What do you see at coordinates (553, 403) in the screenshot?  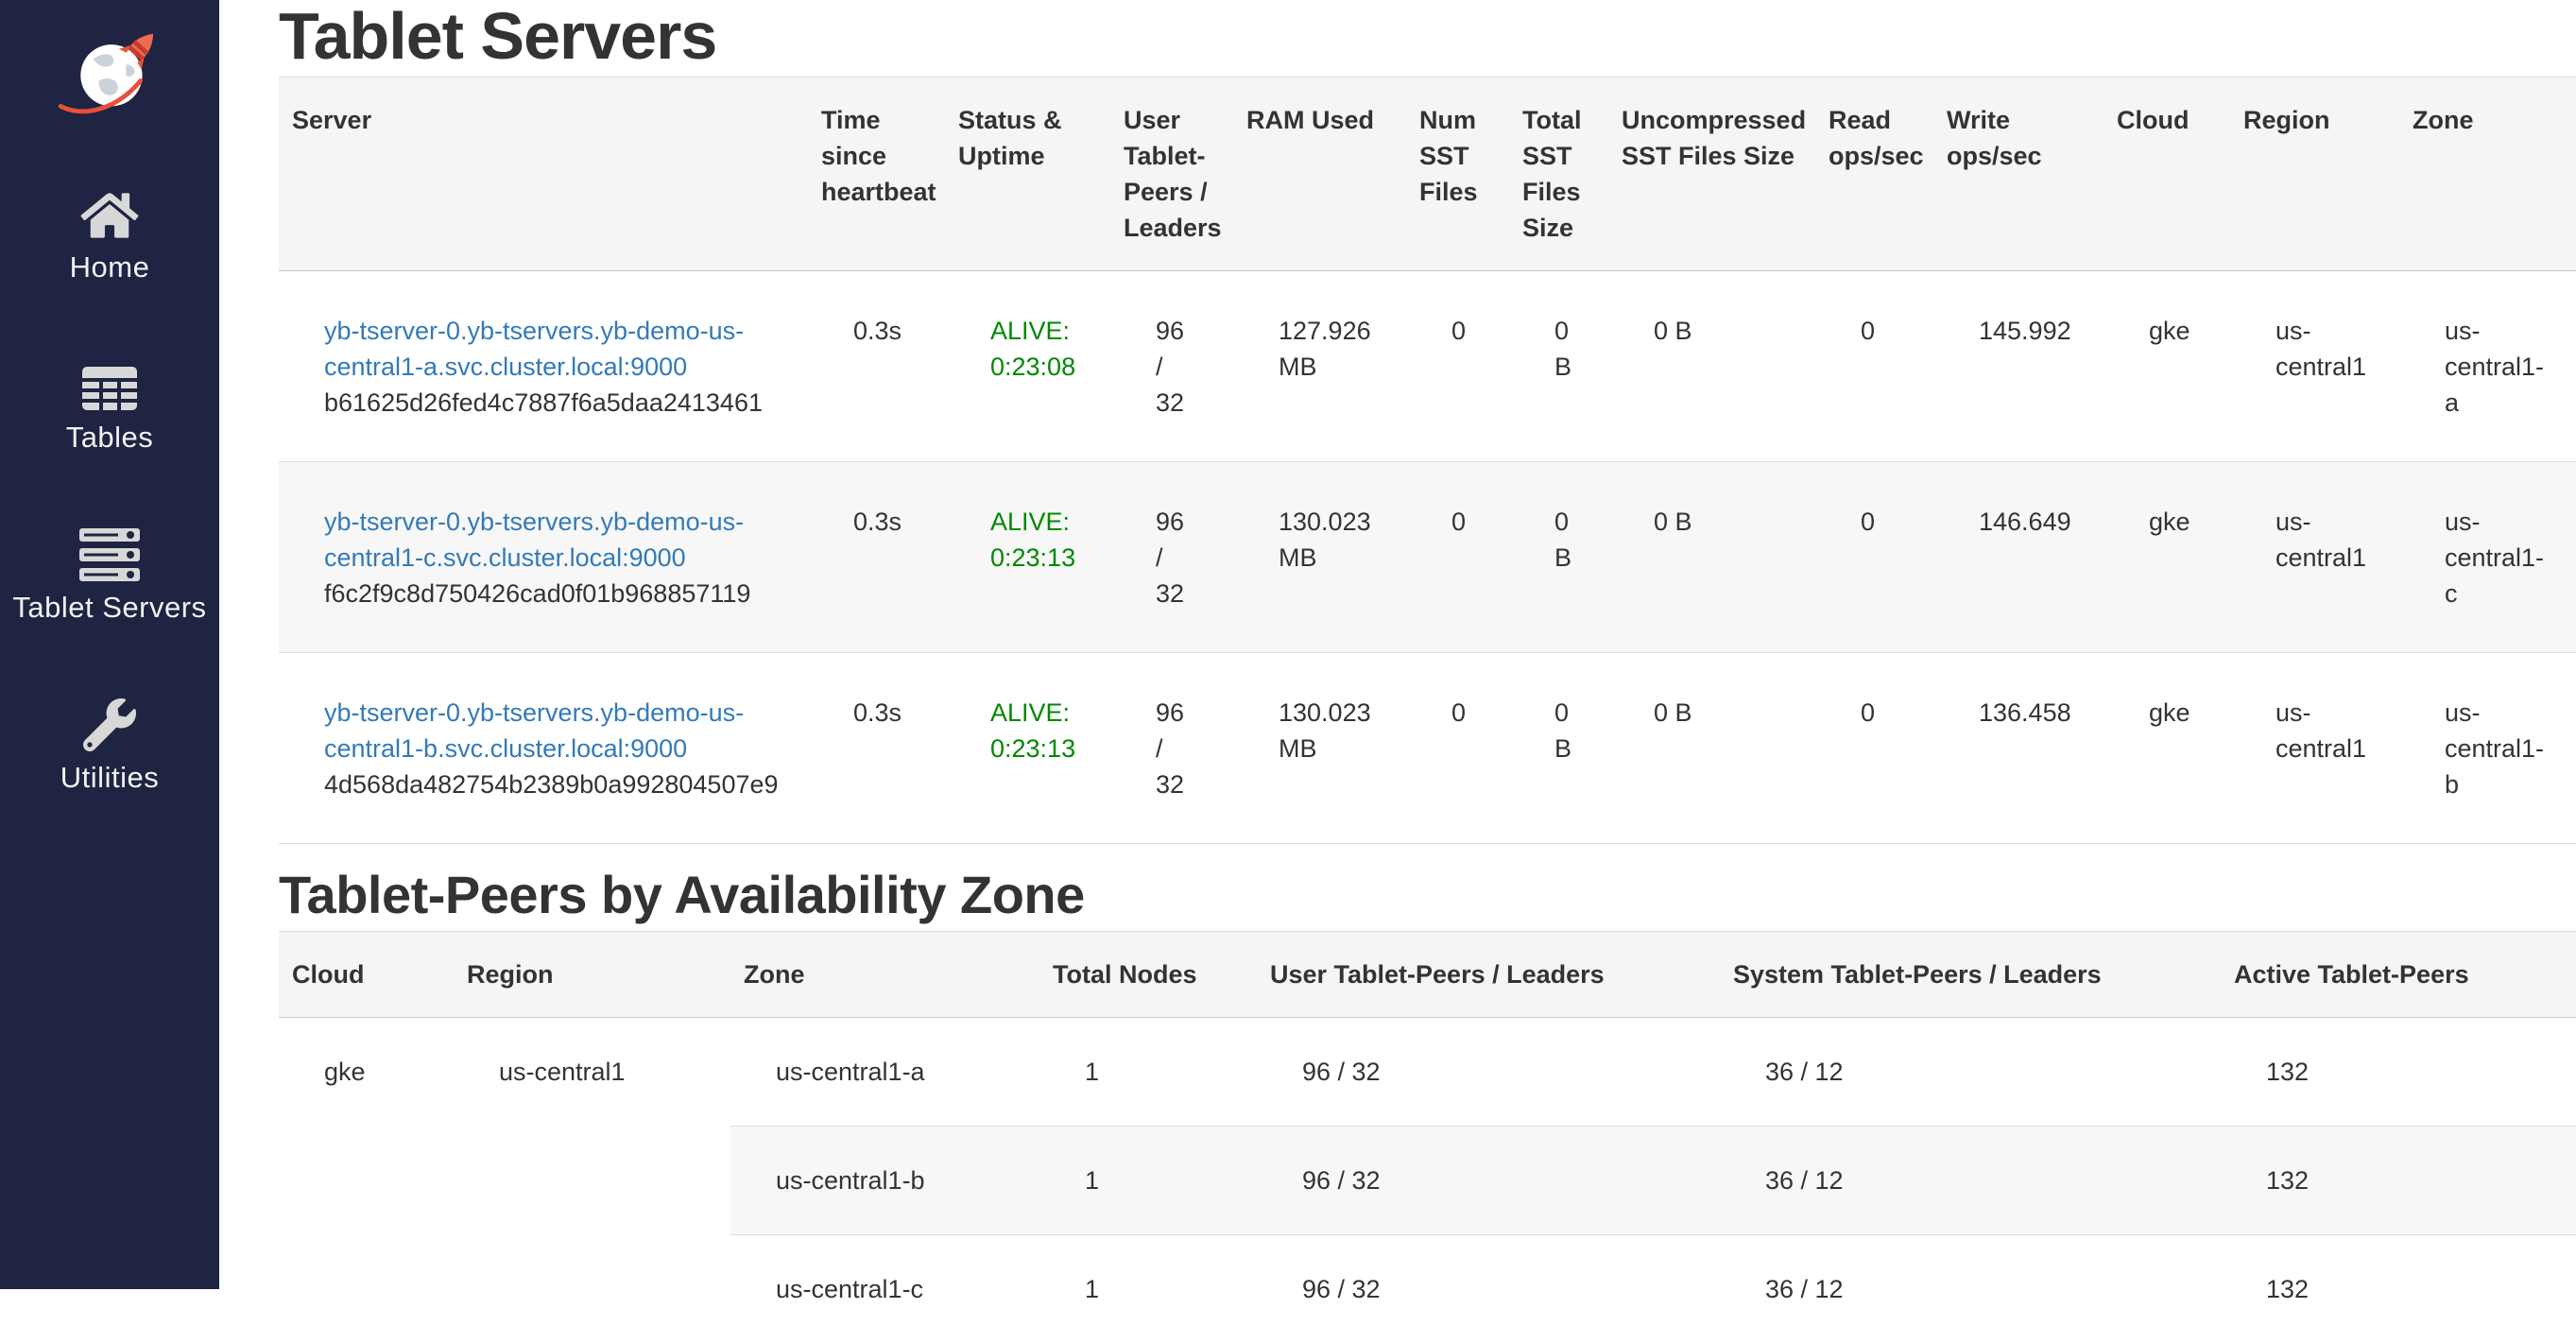 I see `server-uuid: b61625d26fed4c7887f6a5daa2413461` at bounding box center [553, 403].